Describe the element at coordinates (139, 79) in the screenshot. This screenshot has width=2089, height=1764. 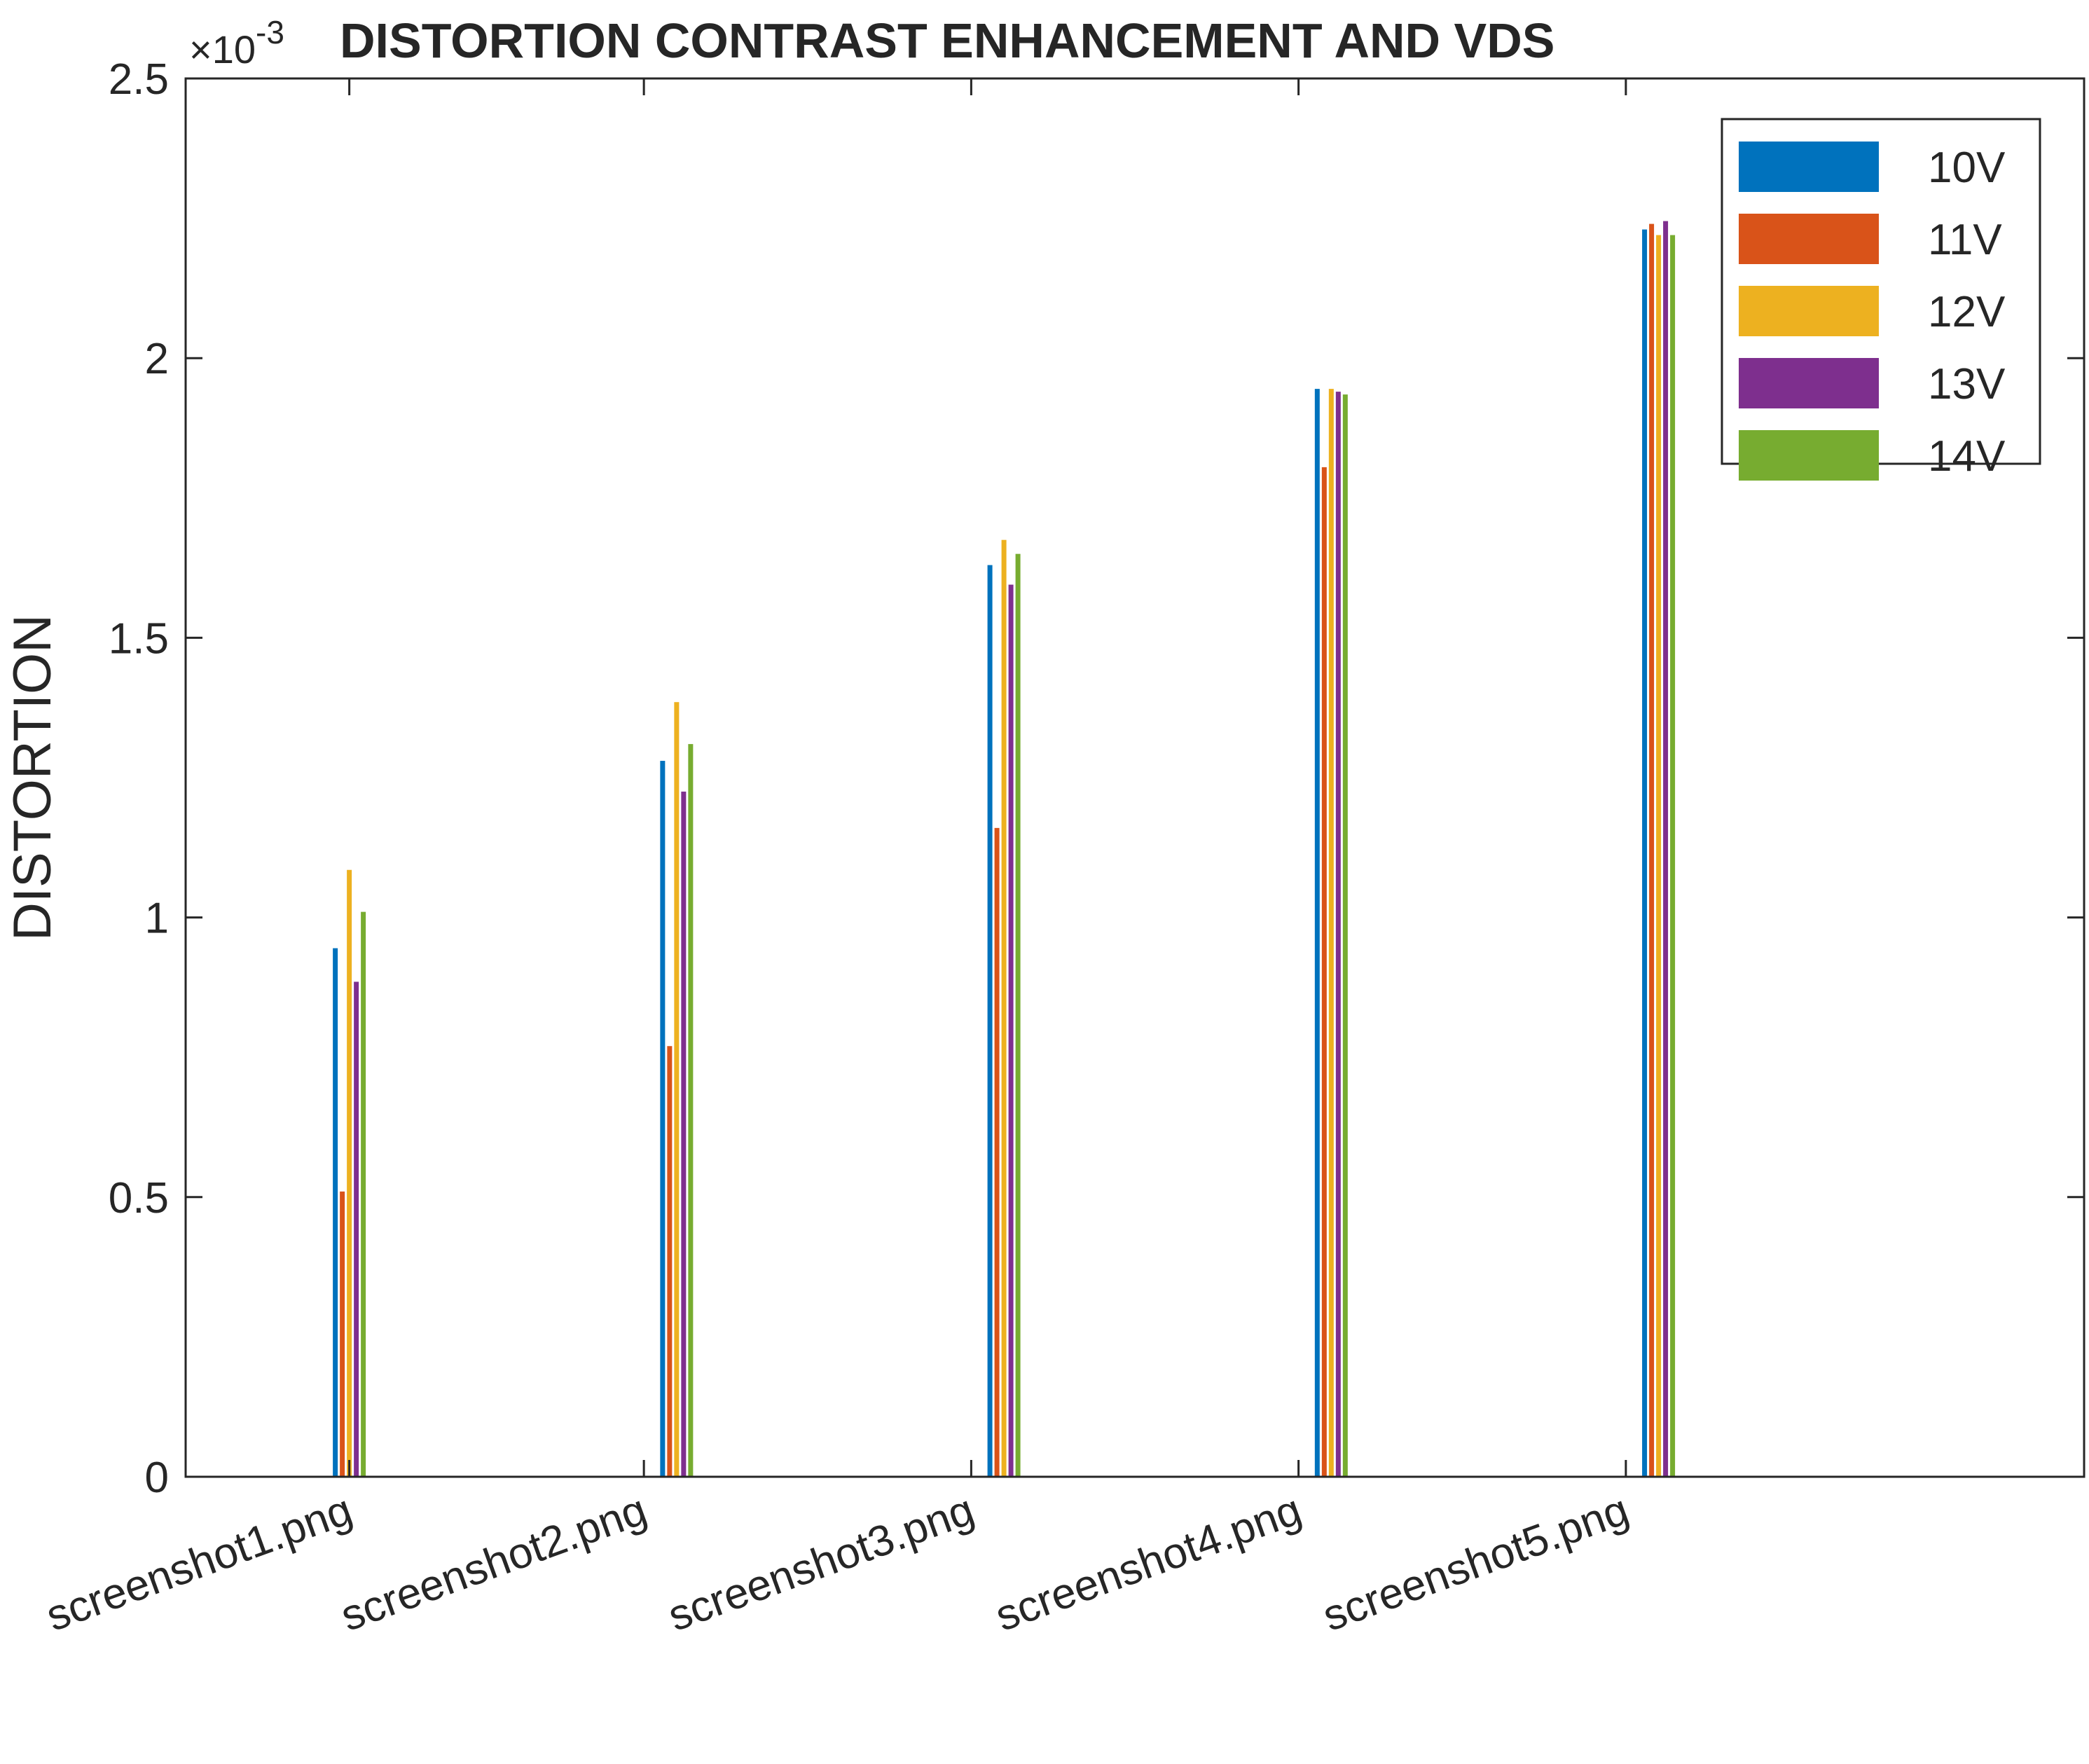
I see `y-tick-label: 2.5` at that location.